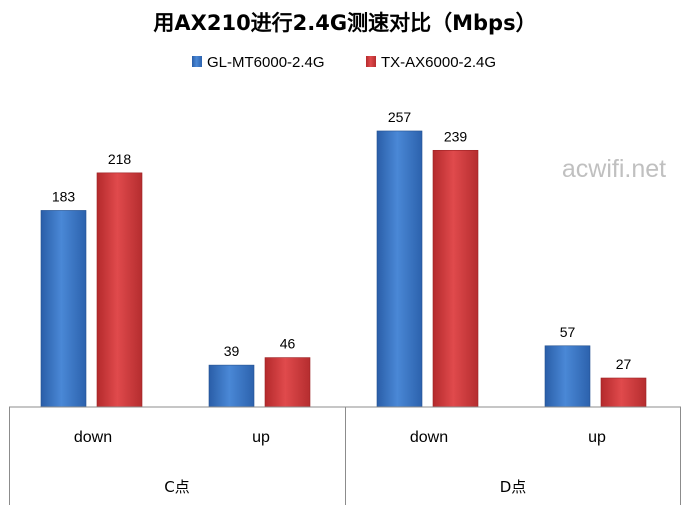 This screenshot has height=509, width=691. Describe the element at coordinates (288, 344) in the screenshot. I see `value-label-tx-ax6000-c-up: 46` at that location.